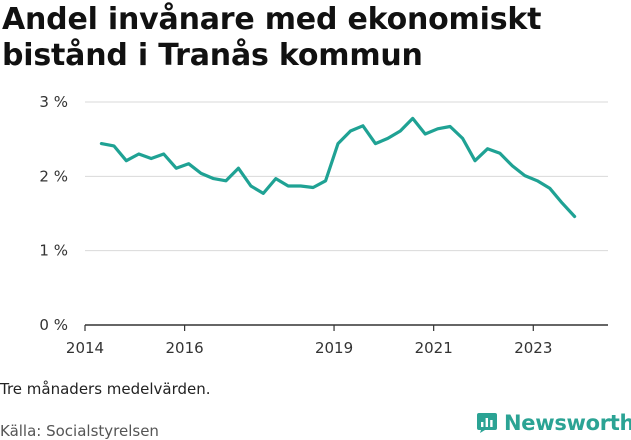  Describe the element at coordinates (105, 389) in the screenshot. I see `chart-note: Tre månaders medelvärden.` at that location.